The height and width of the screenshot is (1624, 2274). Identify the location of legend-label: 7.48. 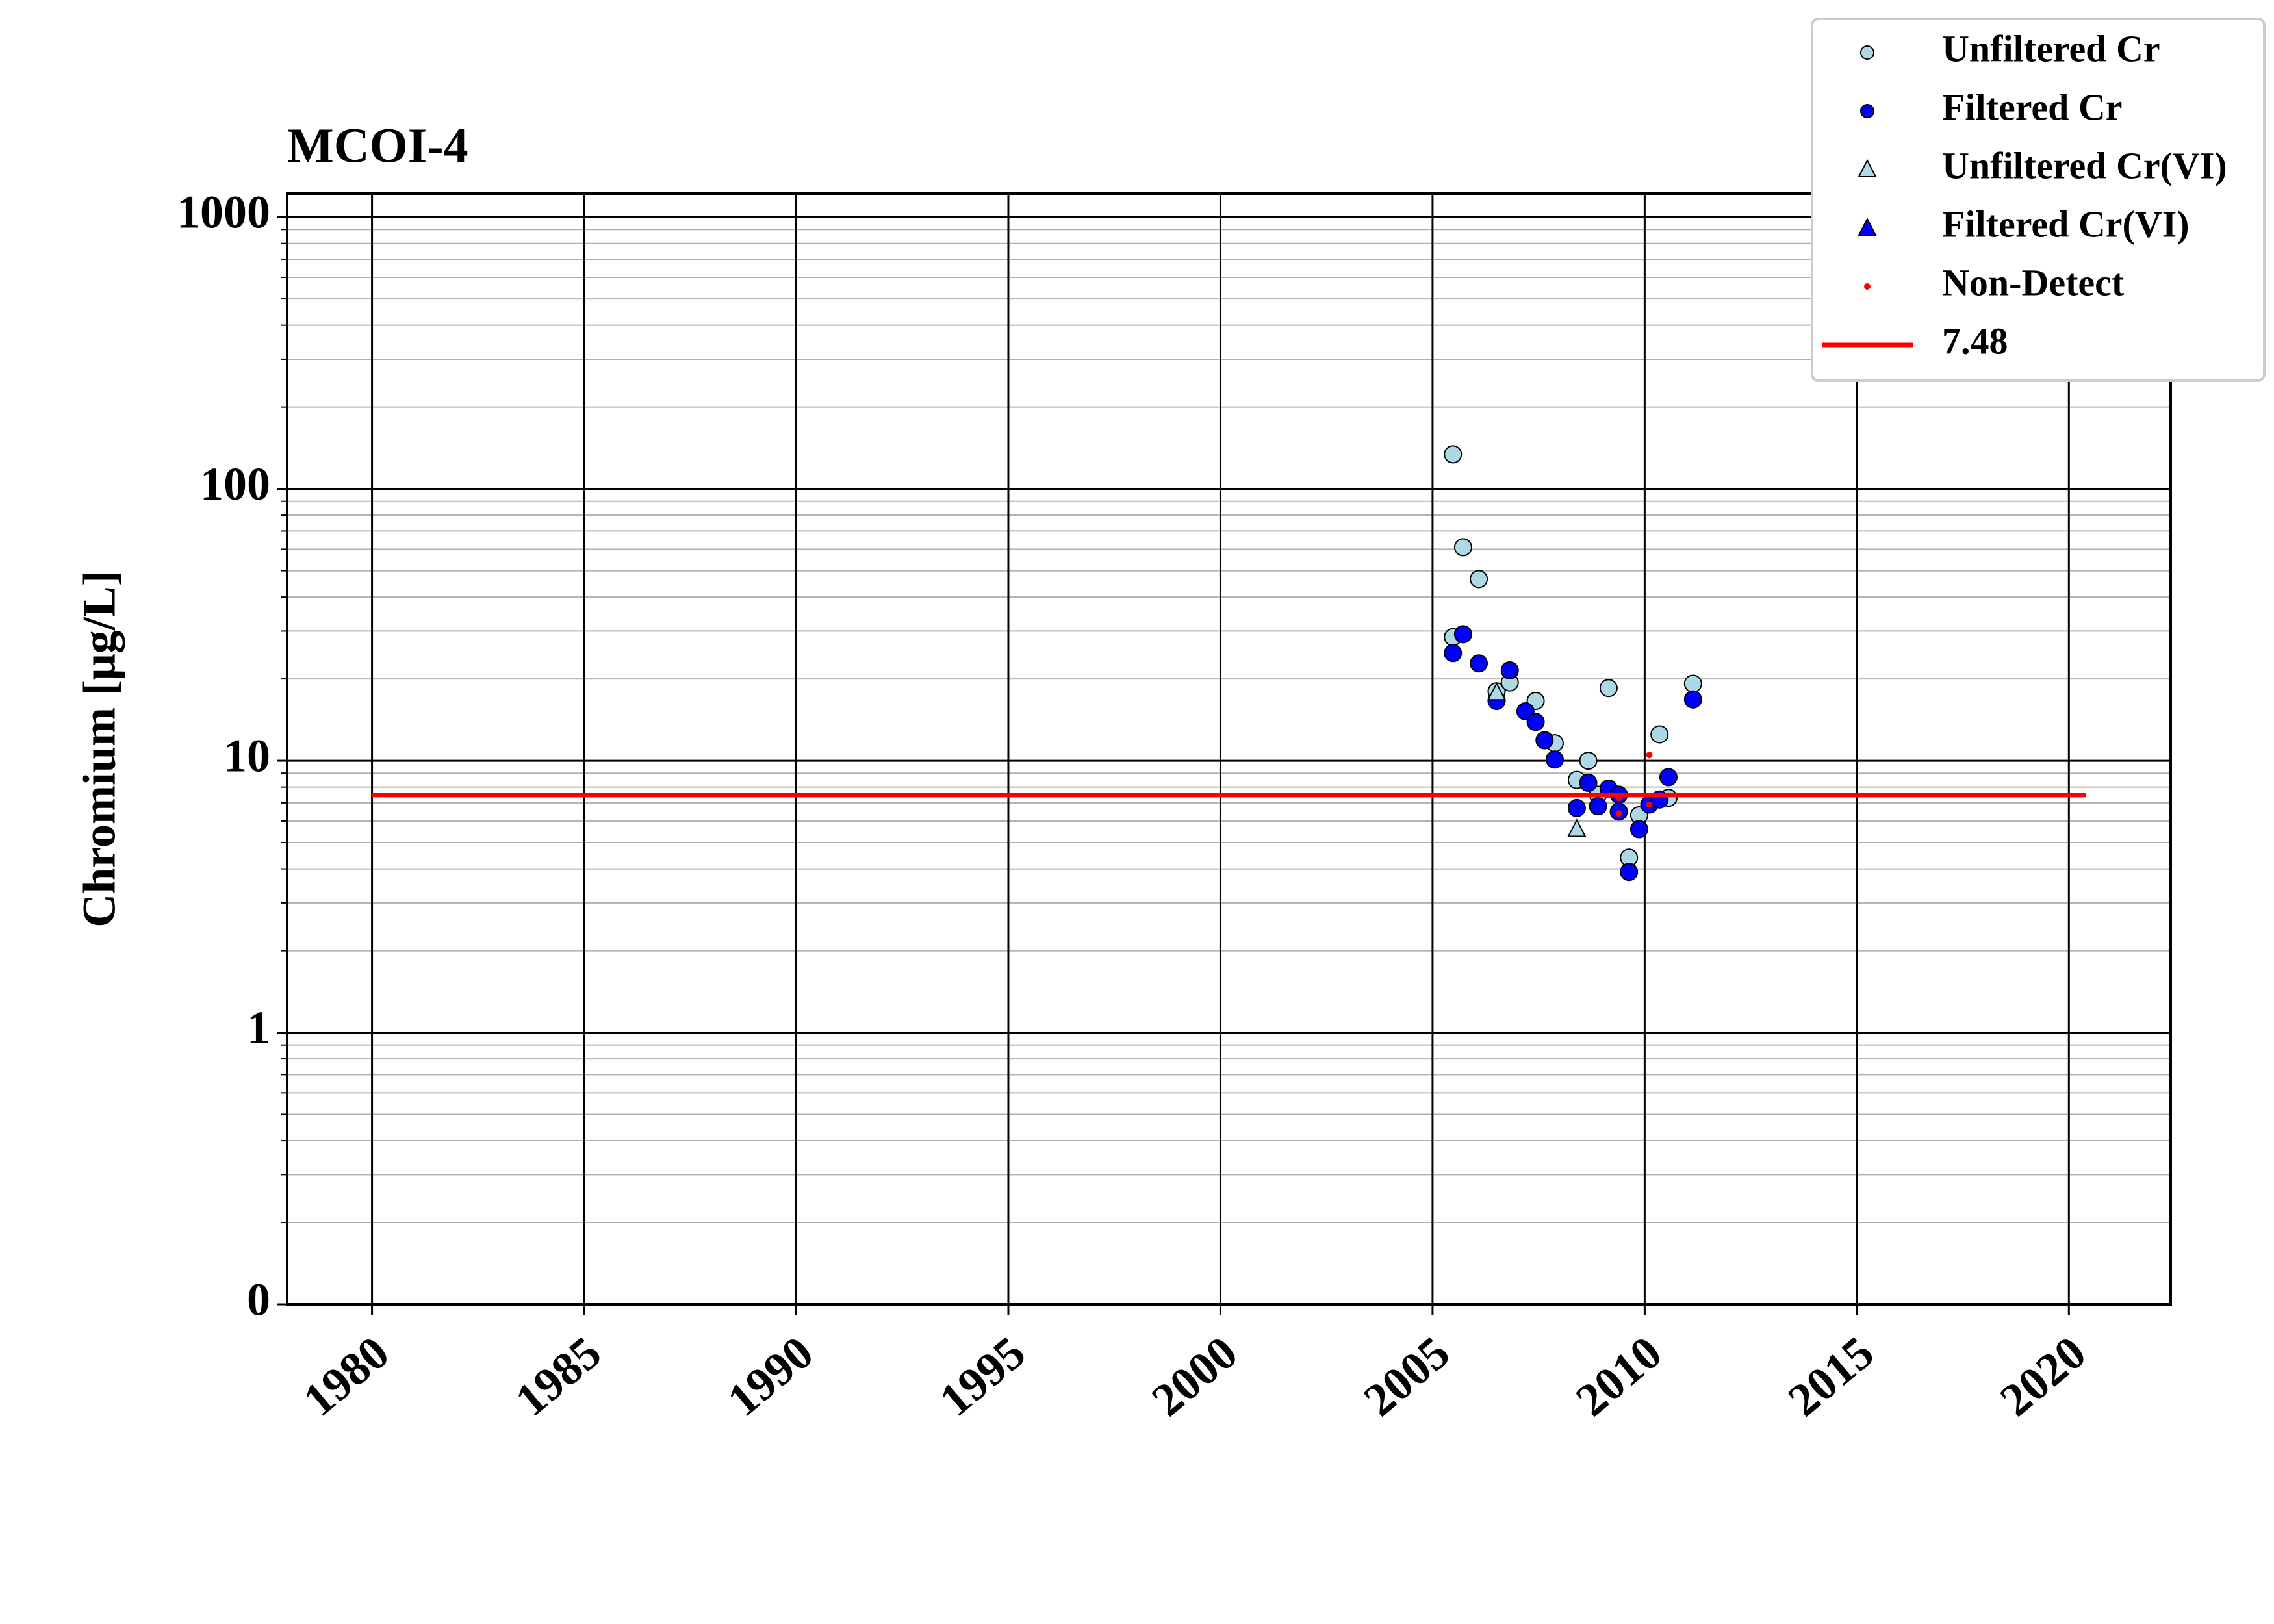
(1975, 341).